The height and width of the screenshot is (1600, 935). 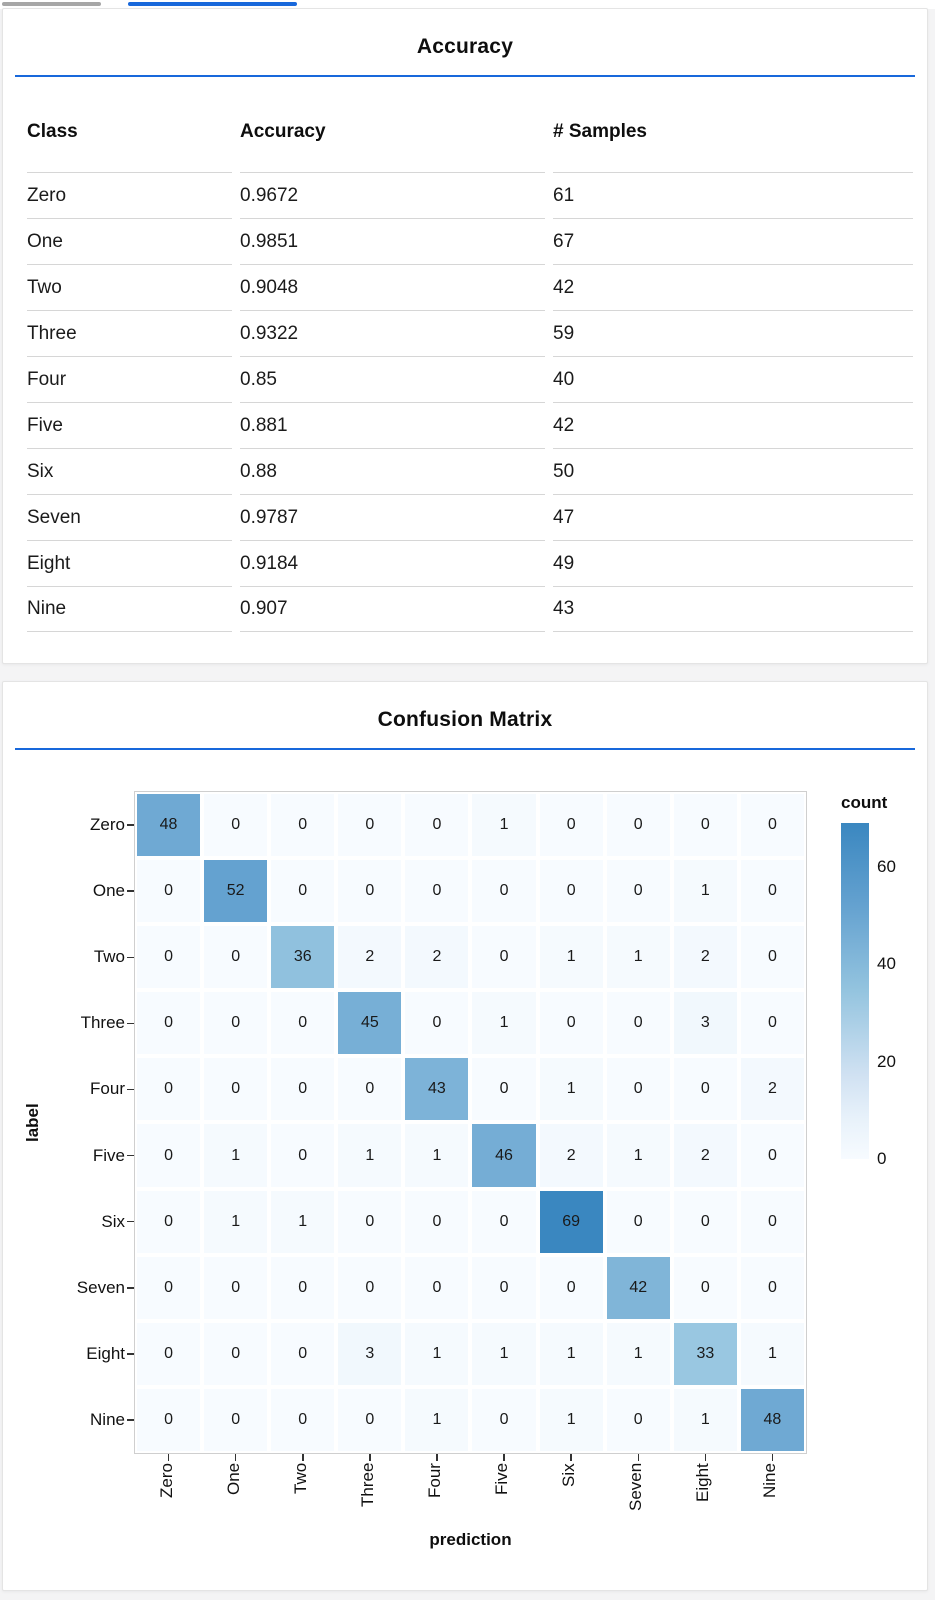 I want to click on x-axis-label: Six, so click(x=569, y=1475).